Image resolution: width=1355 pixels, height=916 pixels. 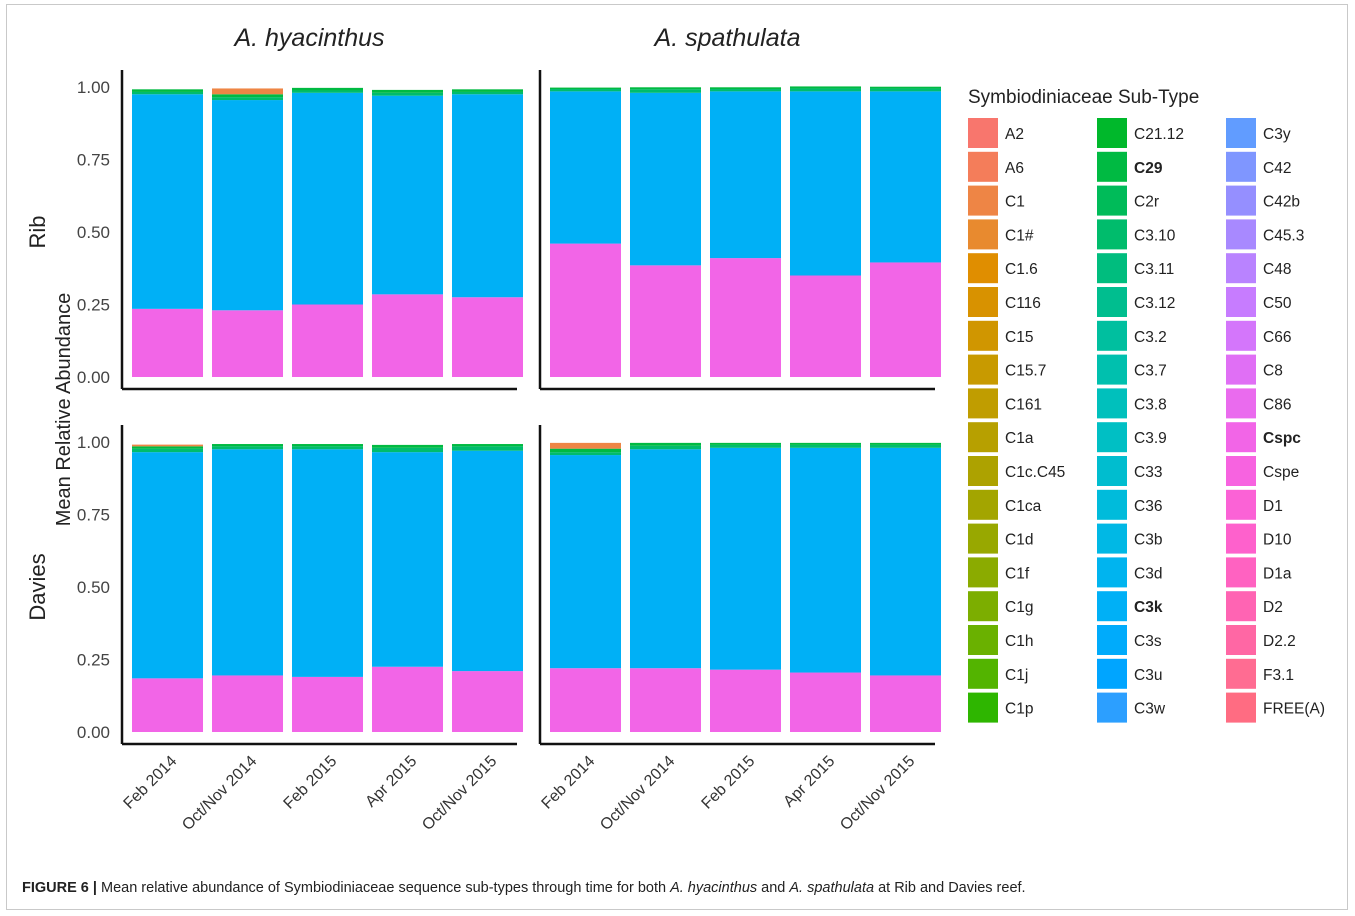 What do you see at coordinates (1294, 709) in the screenshot?
I see `legend-item-label: FREE(A)` at bounding box center [1294, 709].